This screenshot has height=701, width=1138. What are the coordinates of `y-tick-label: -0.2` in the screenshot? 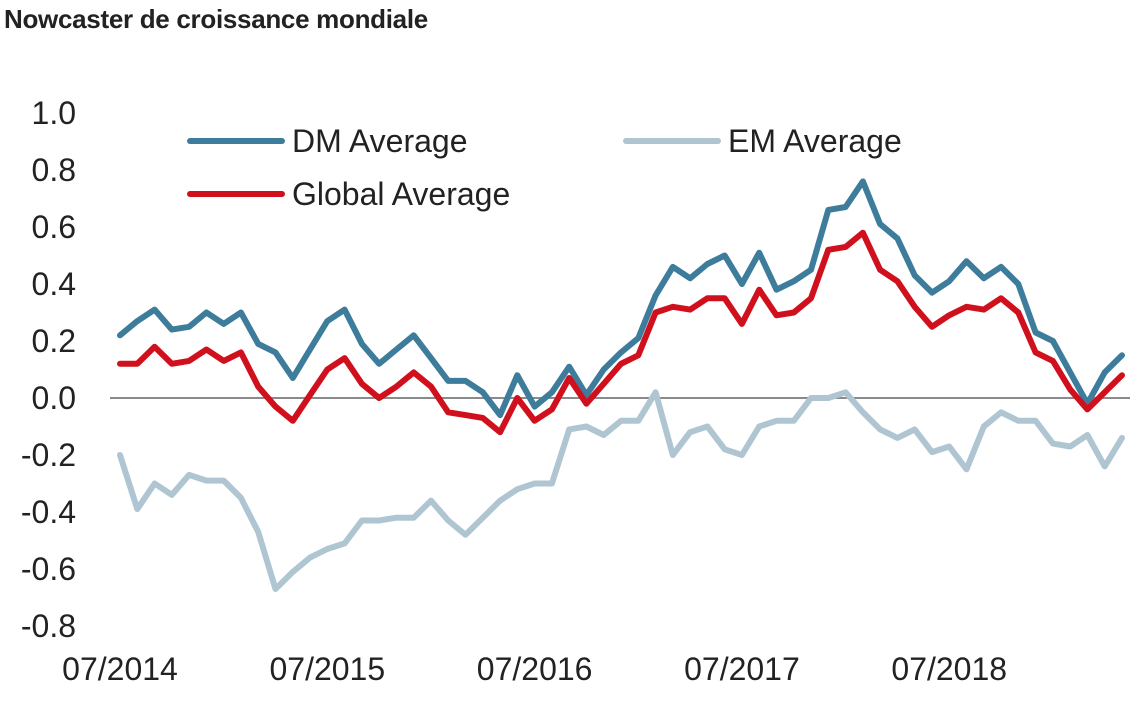 It's located at (48, 455).